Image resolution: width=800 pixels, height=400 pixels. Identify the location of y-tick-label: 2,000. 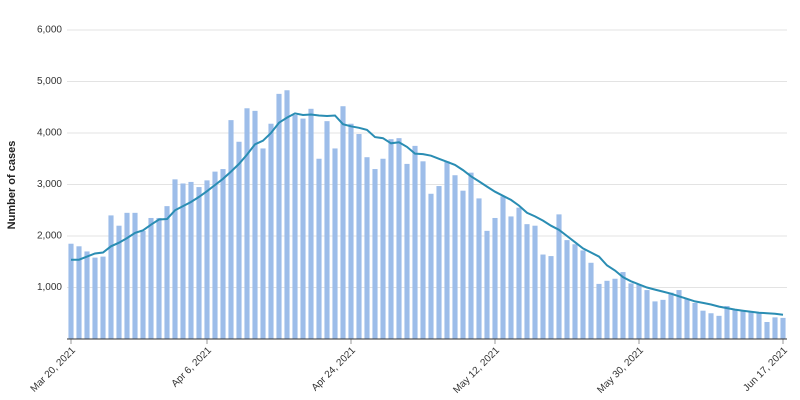
(49, 236).